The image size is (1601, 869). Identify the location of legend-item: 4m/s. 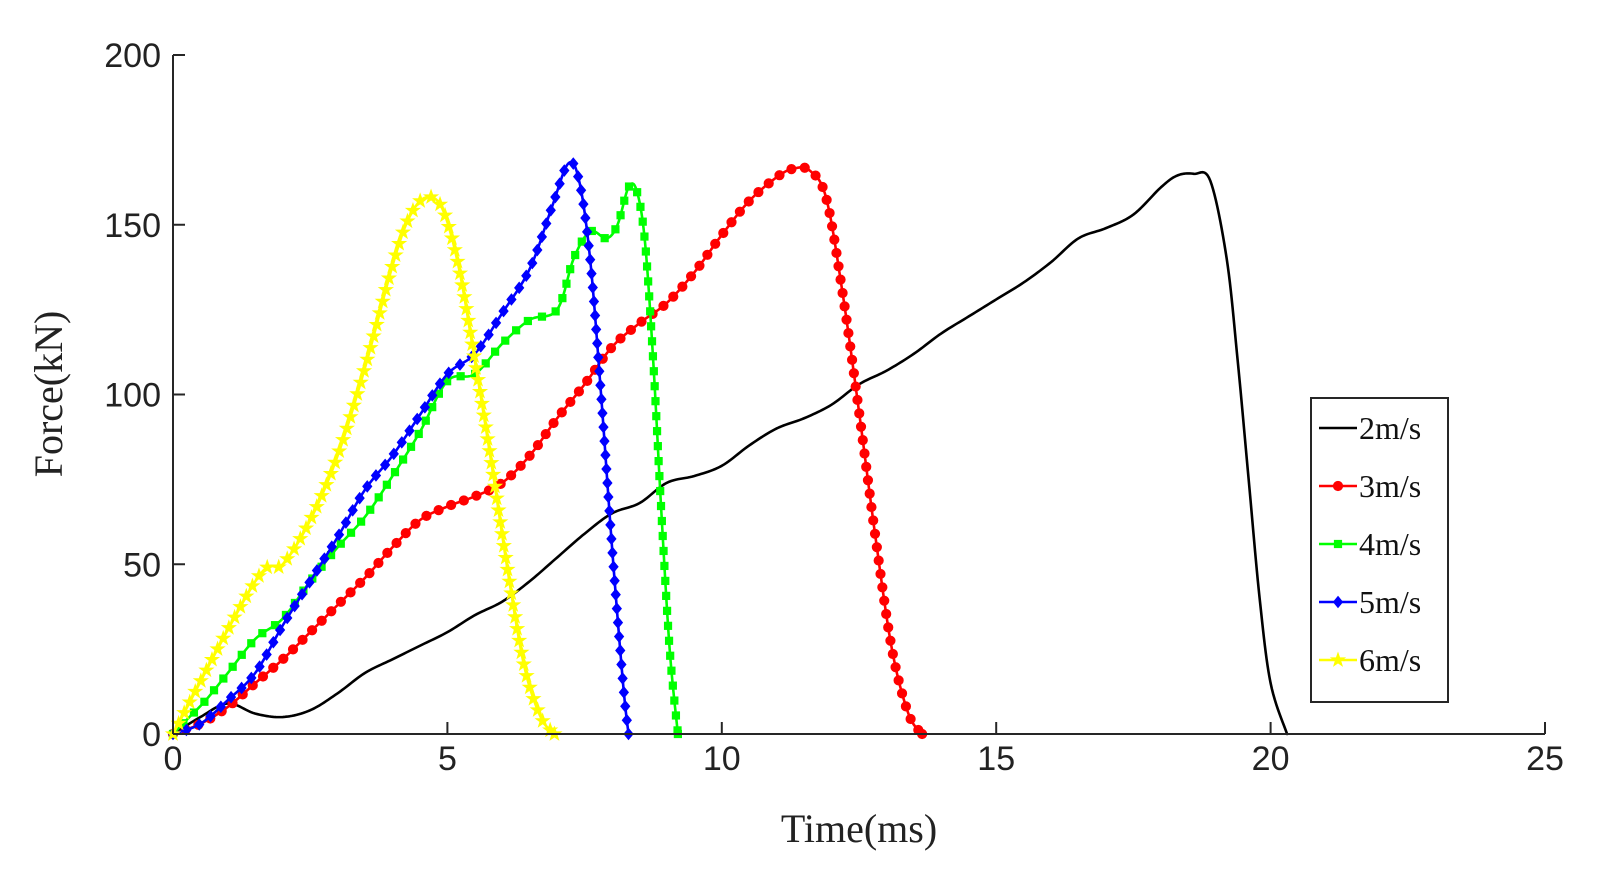
(1370, 544).